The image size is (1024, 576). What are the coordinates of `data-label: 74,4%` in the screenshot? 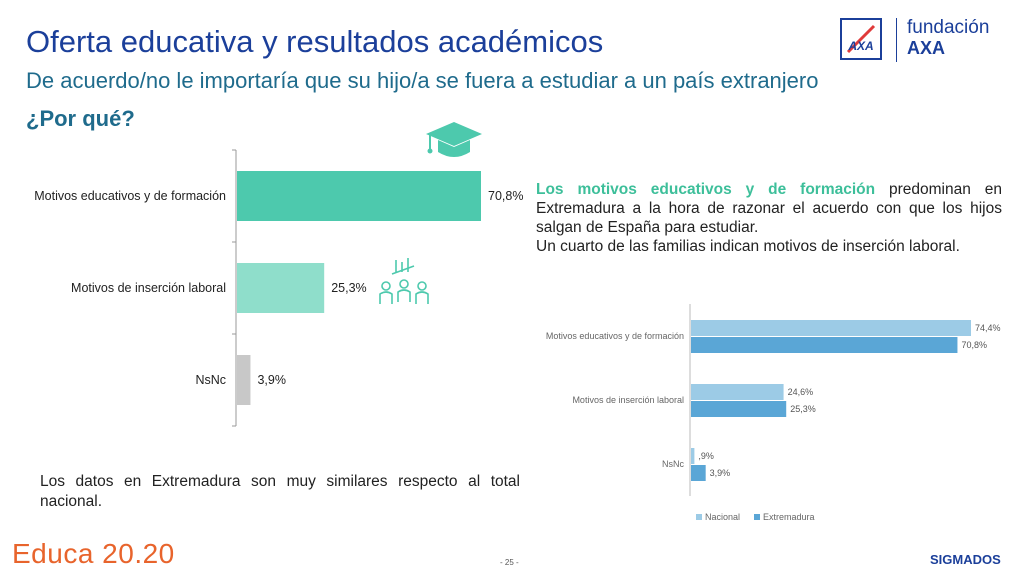 It's located at (988, 328).